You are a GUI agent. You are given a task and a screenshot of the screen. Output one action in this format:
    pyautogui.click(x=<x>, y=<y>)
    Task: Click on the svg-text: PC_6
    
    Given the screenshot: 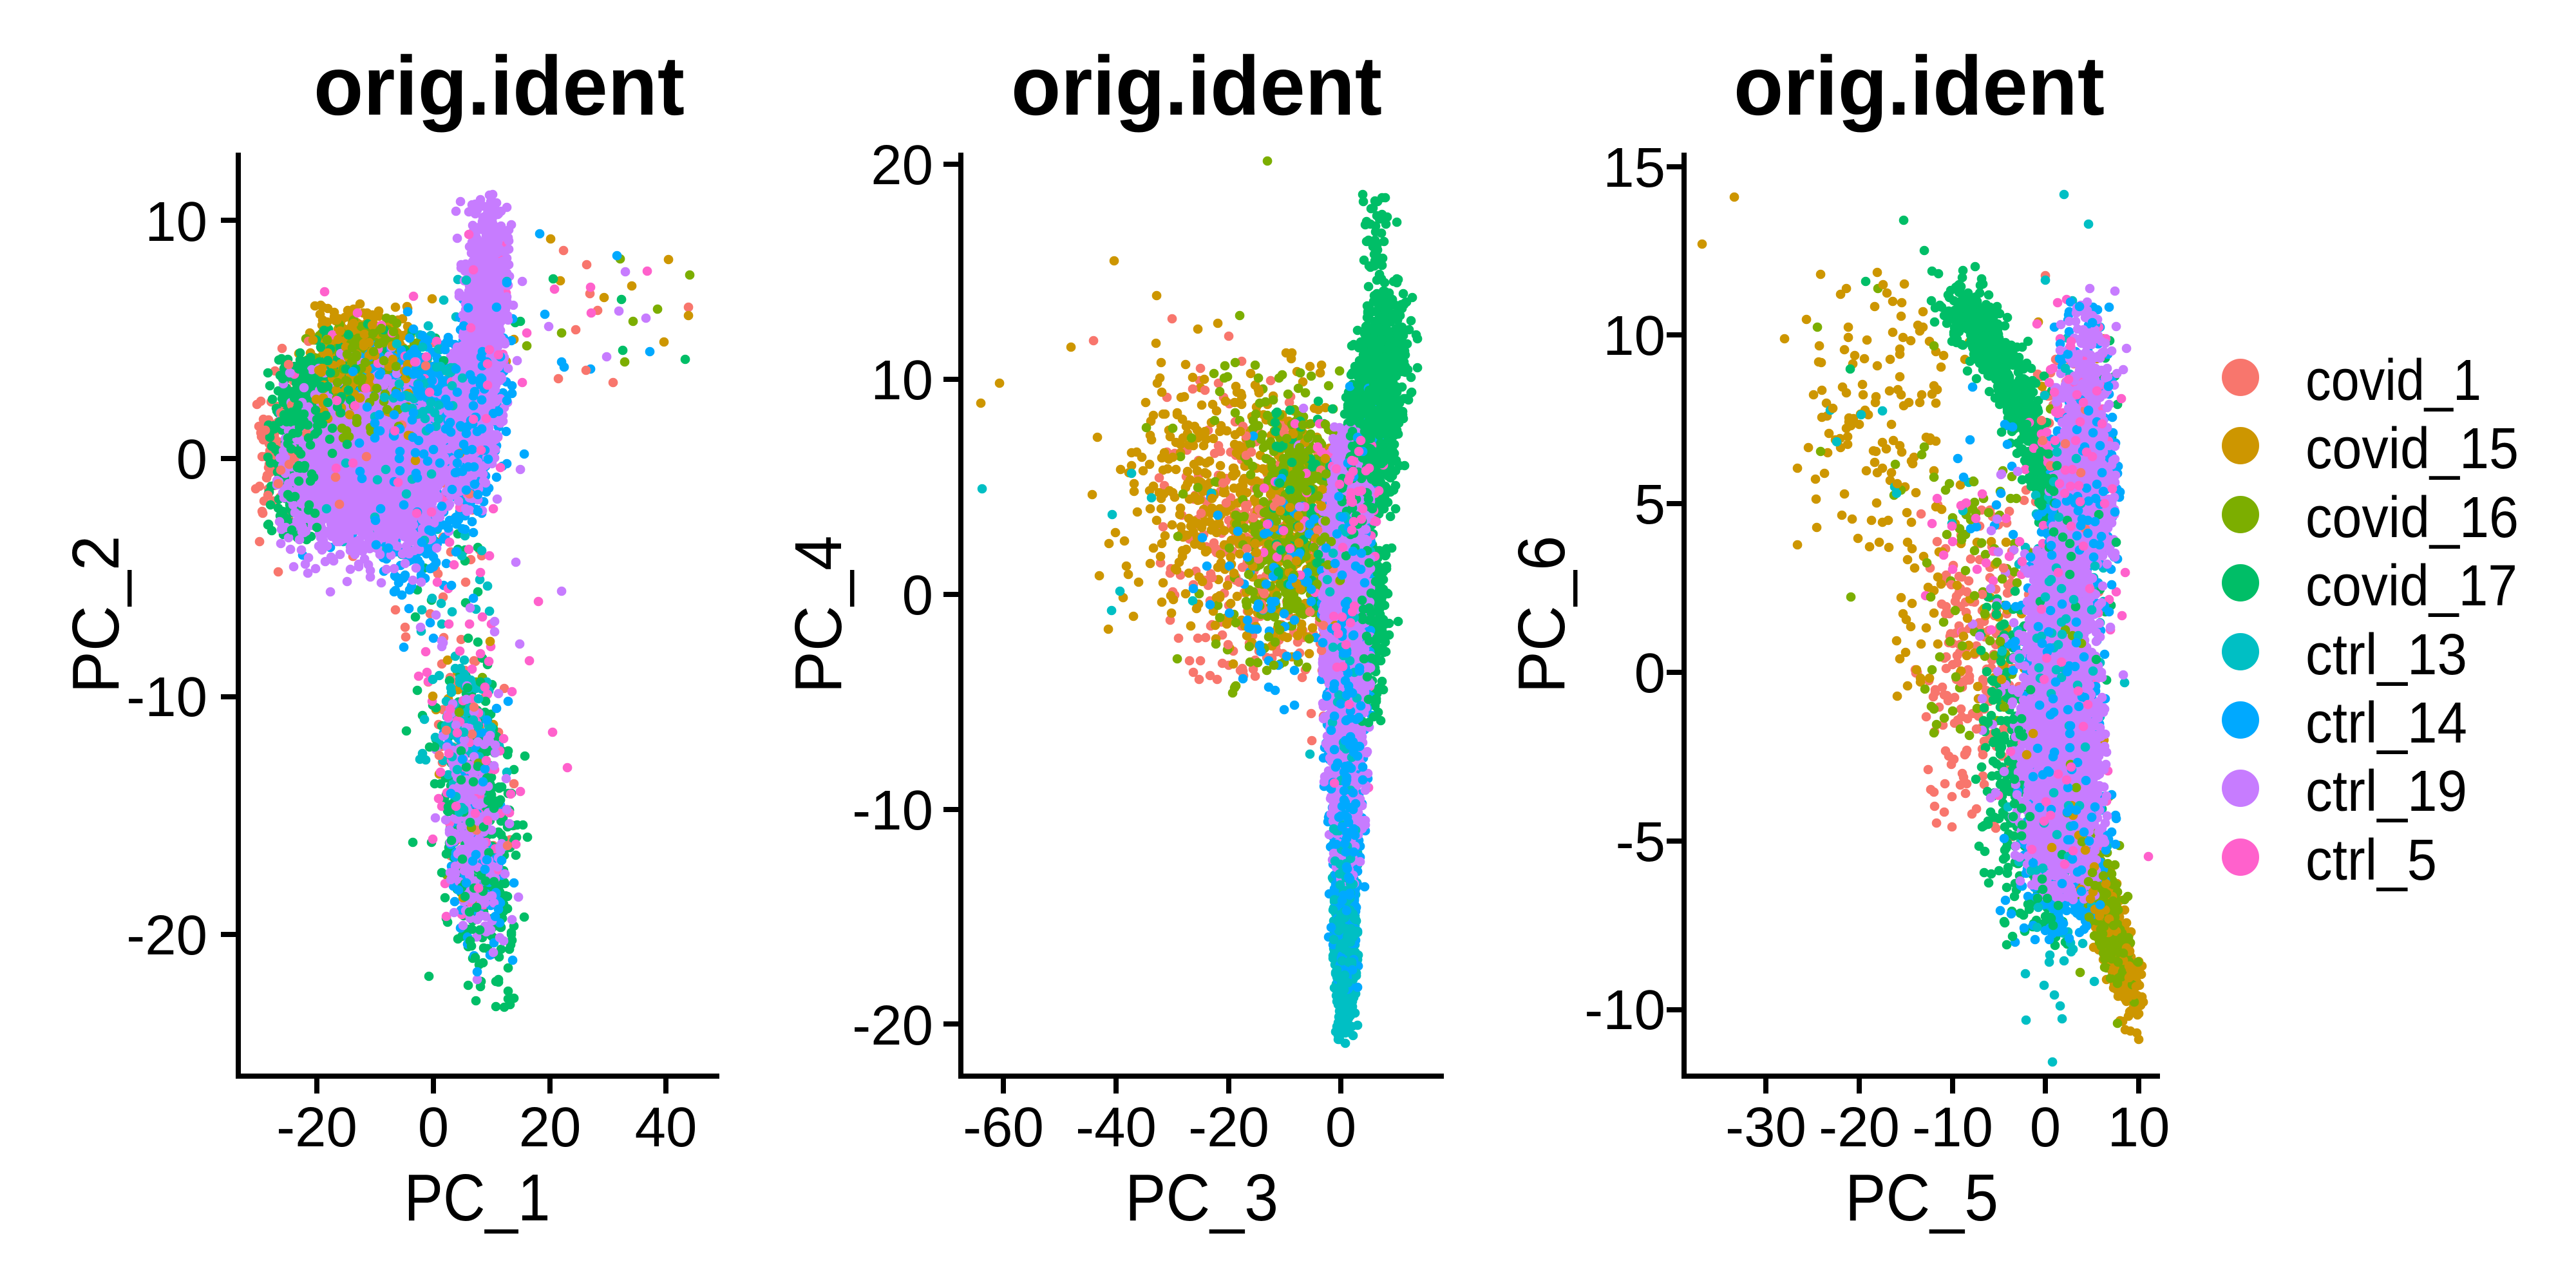 What is the action you would take?
    pyautogui.click(x=1541, y=615)
    